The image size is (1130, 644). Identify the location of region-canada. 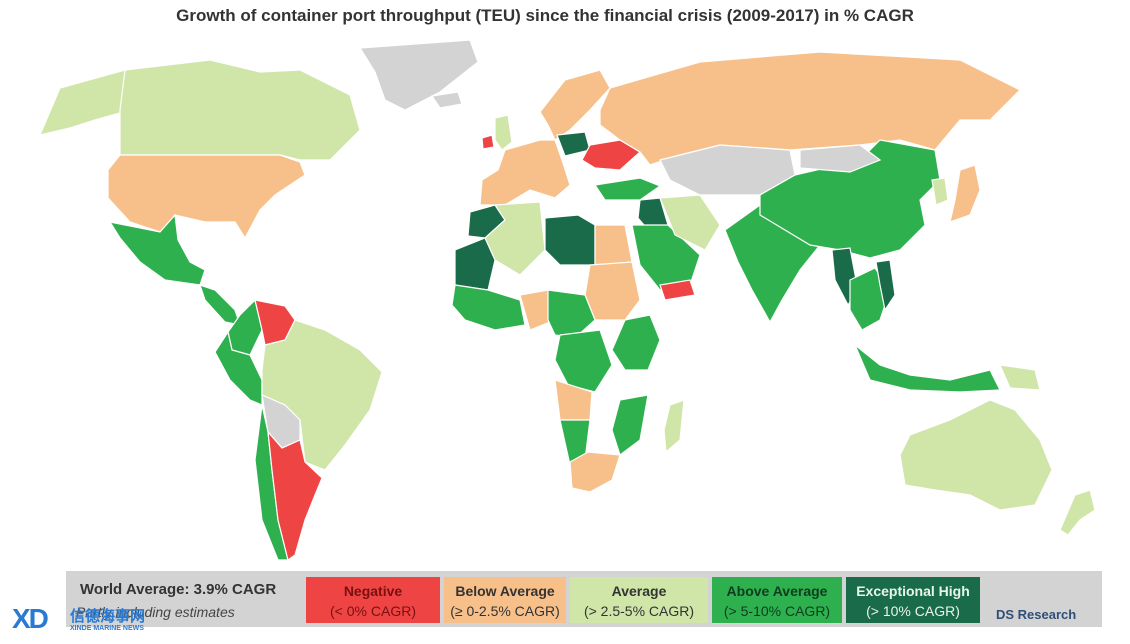
(240, 110).